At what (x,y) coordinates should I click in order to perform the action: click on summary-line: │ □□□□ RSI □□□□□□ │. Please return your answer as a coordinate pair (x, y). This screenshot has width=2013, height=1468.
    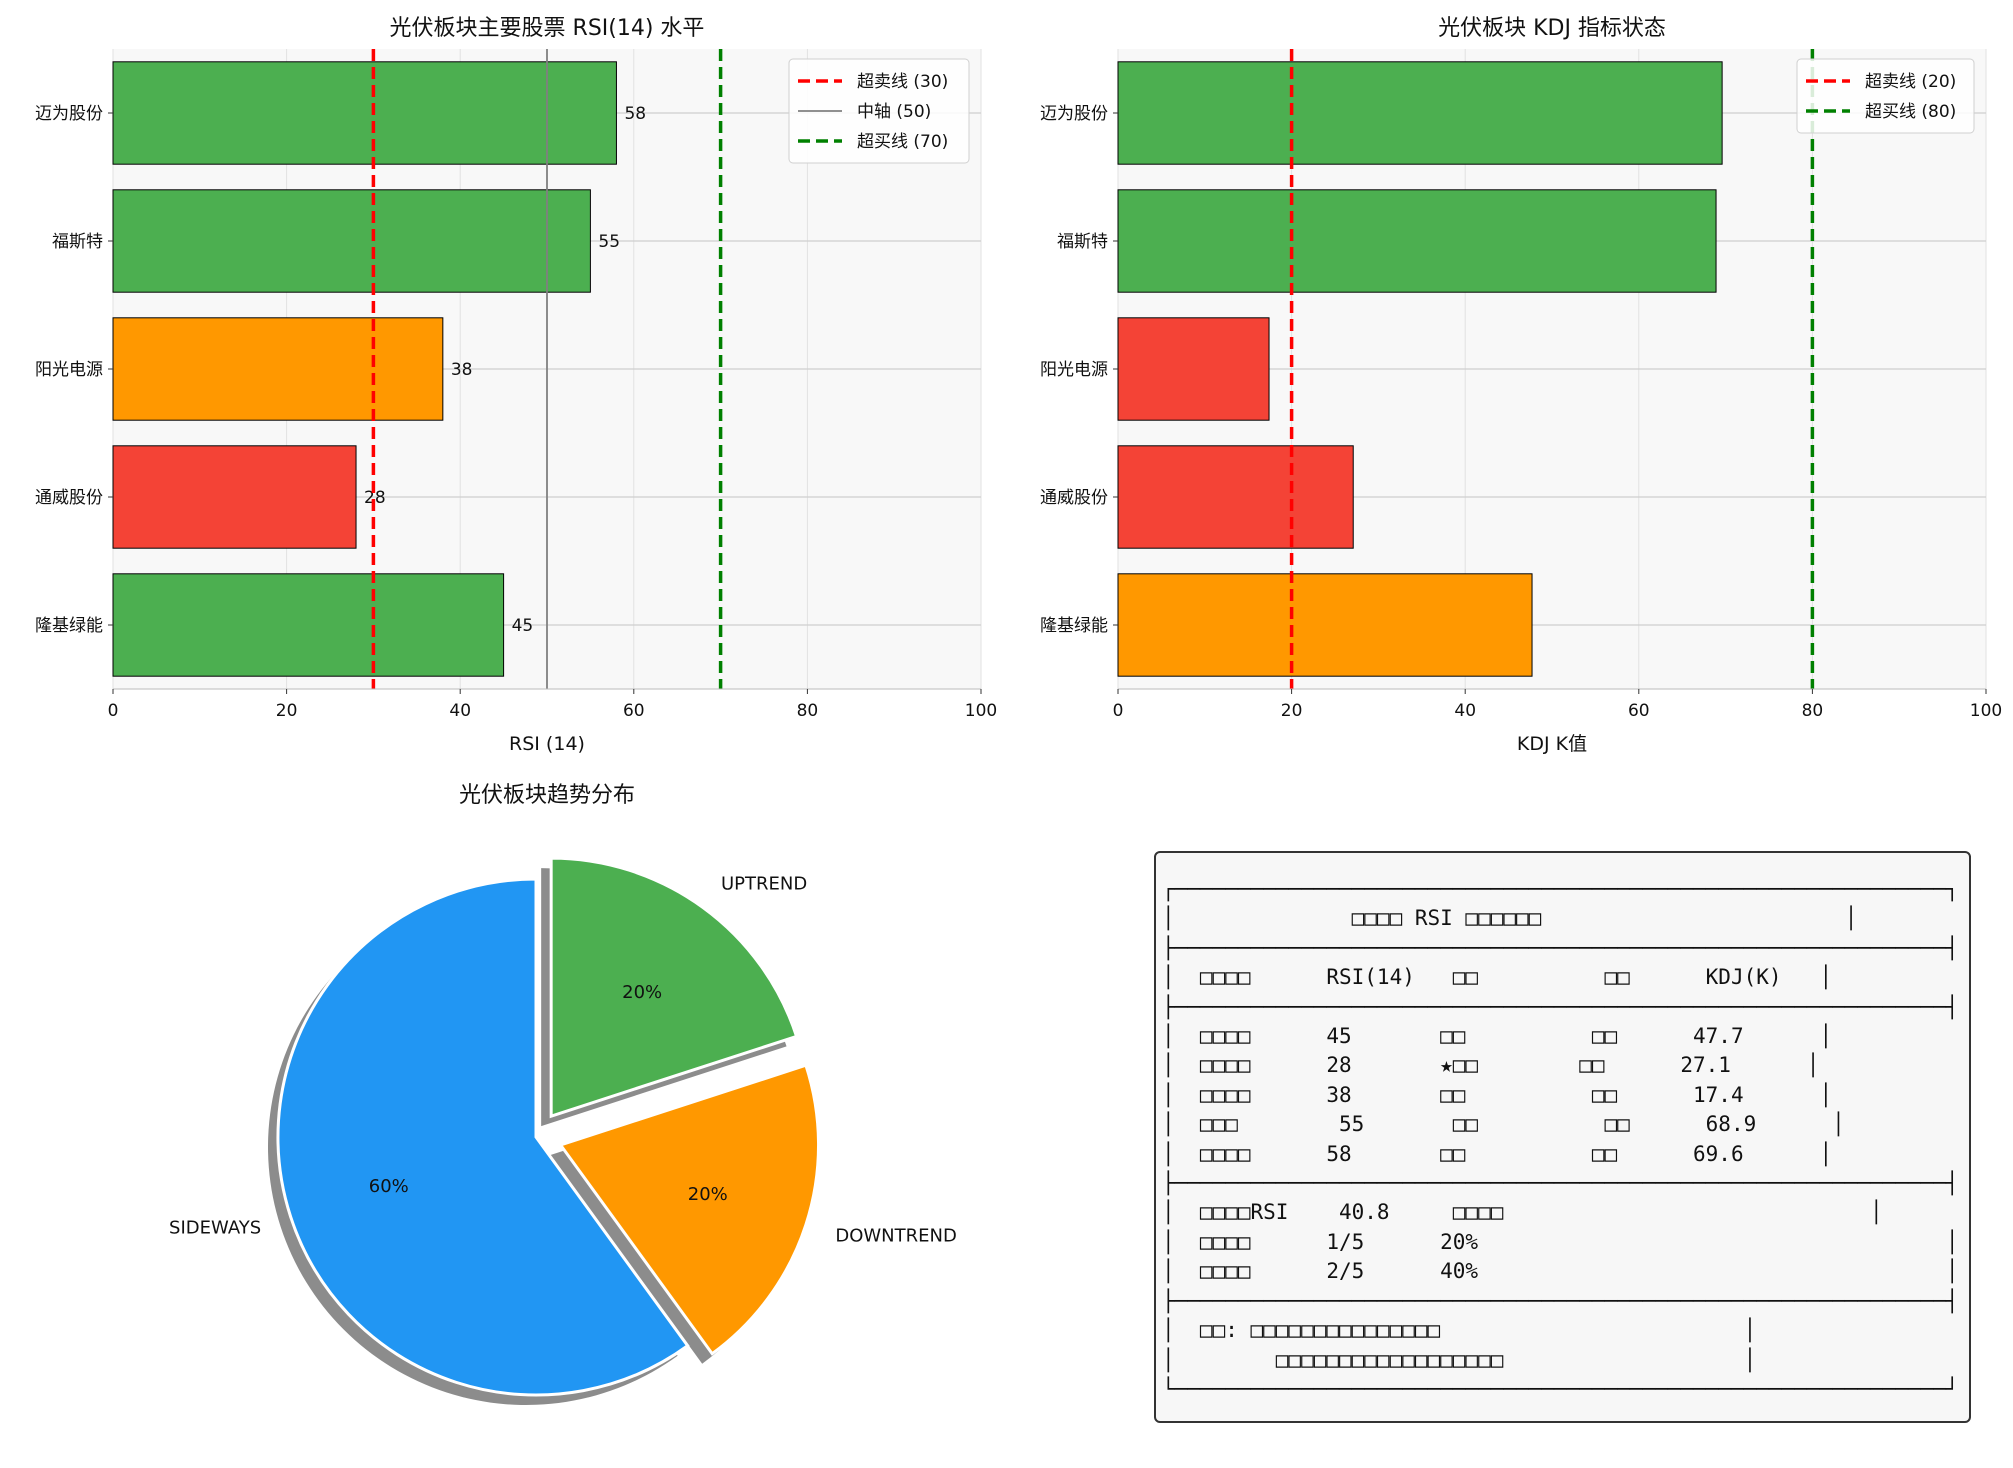
    Looking at the image, I should click on (1510, 918).